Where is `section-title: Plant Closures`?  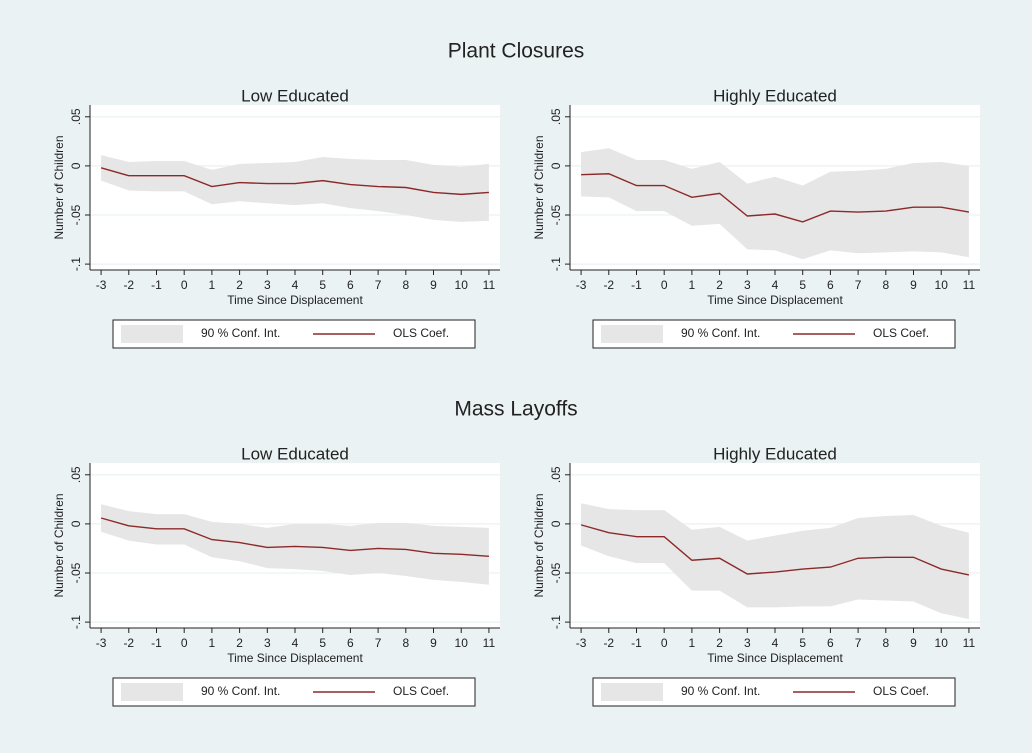 section-title: Plant Closures is located at coordinates (516, 51).